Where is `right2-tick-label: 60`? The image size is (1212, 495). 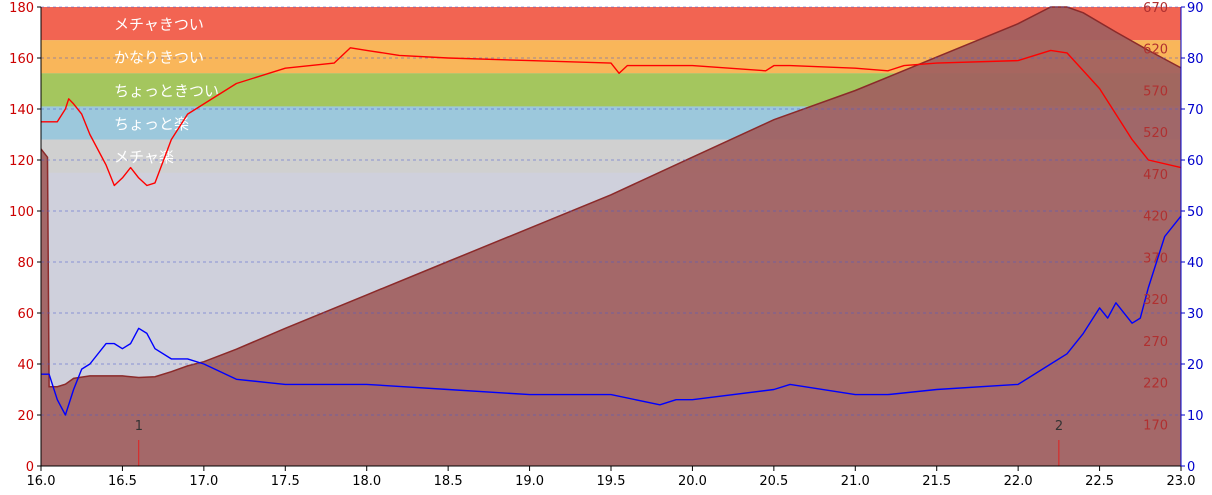
right2-tick-label: 60 is located at coordinates (1195, 161).